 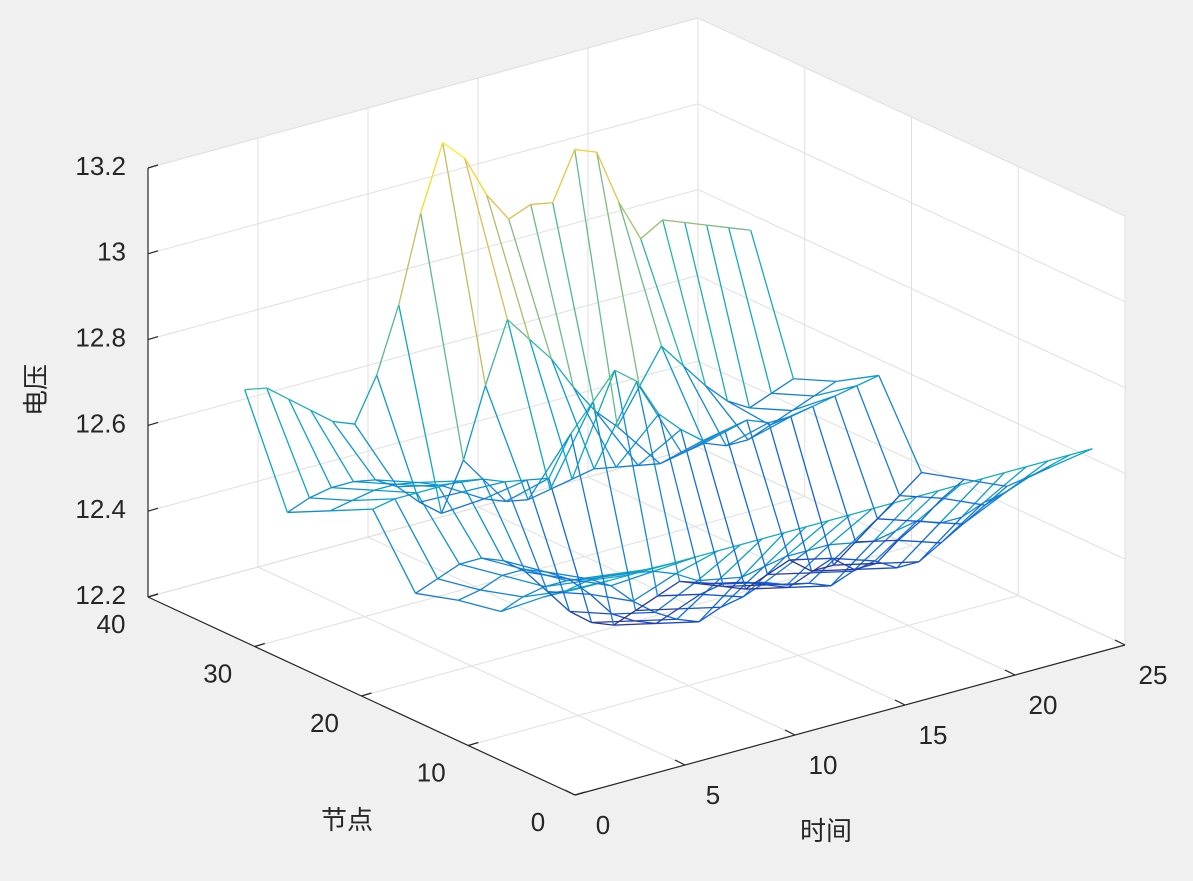 I want to click on x-tick, so click(x=1120, y=642).